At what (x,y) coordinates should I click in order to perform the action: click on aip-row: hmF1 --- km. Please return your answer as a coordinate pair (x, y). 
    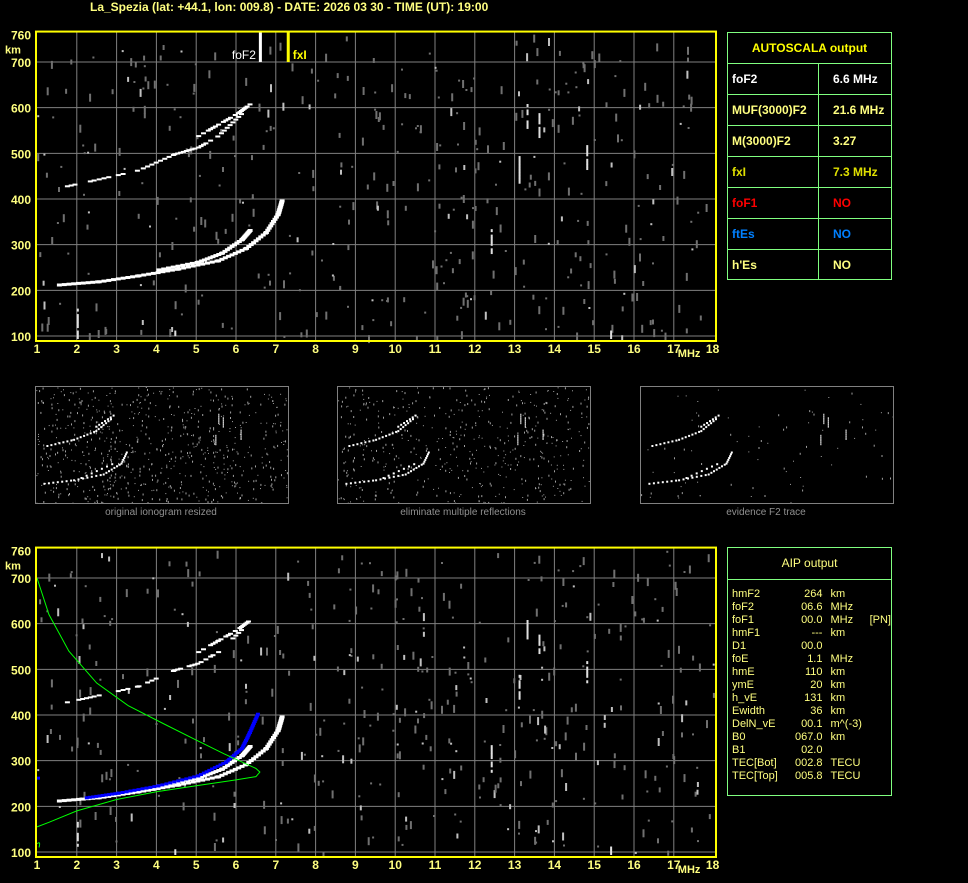
    Looking at the image, I should click on (811, 633).